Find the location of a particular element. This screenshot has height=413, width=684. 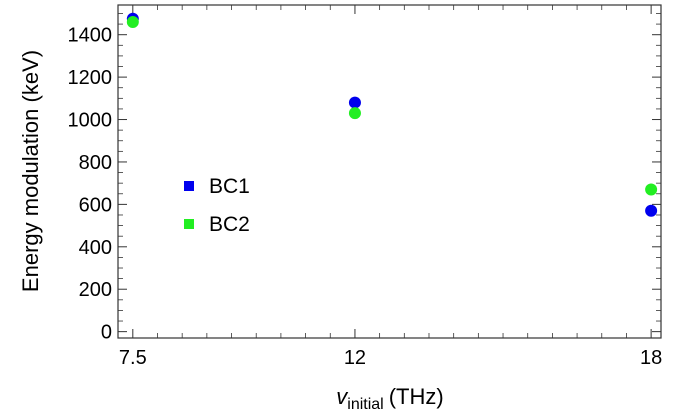

legend-label-bc2: BC2 is located at coordinates (229, 224).